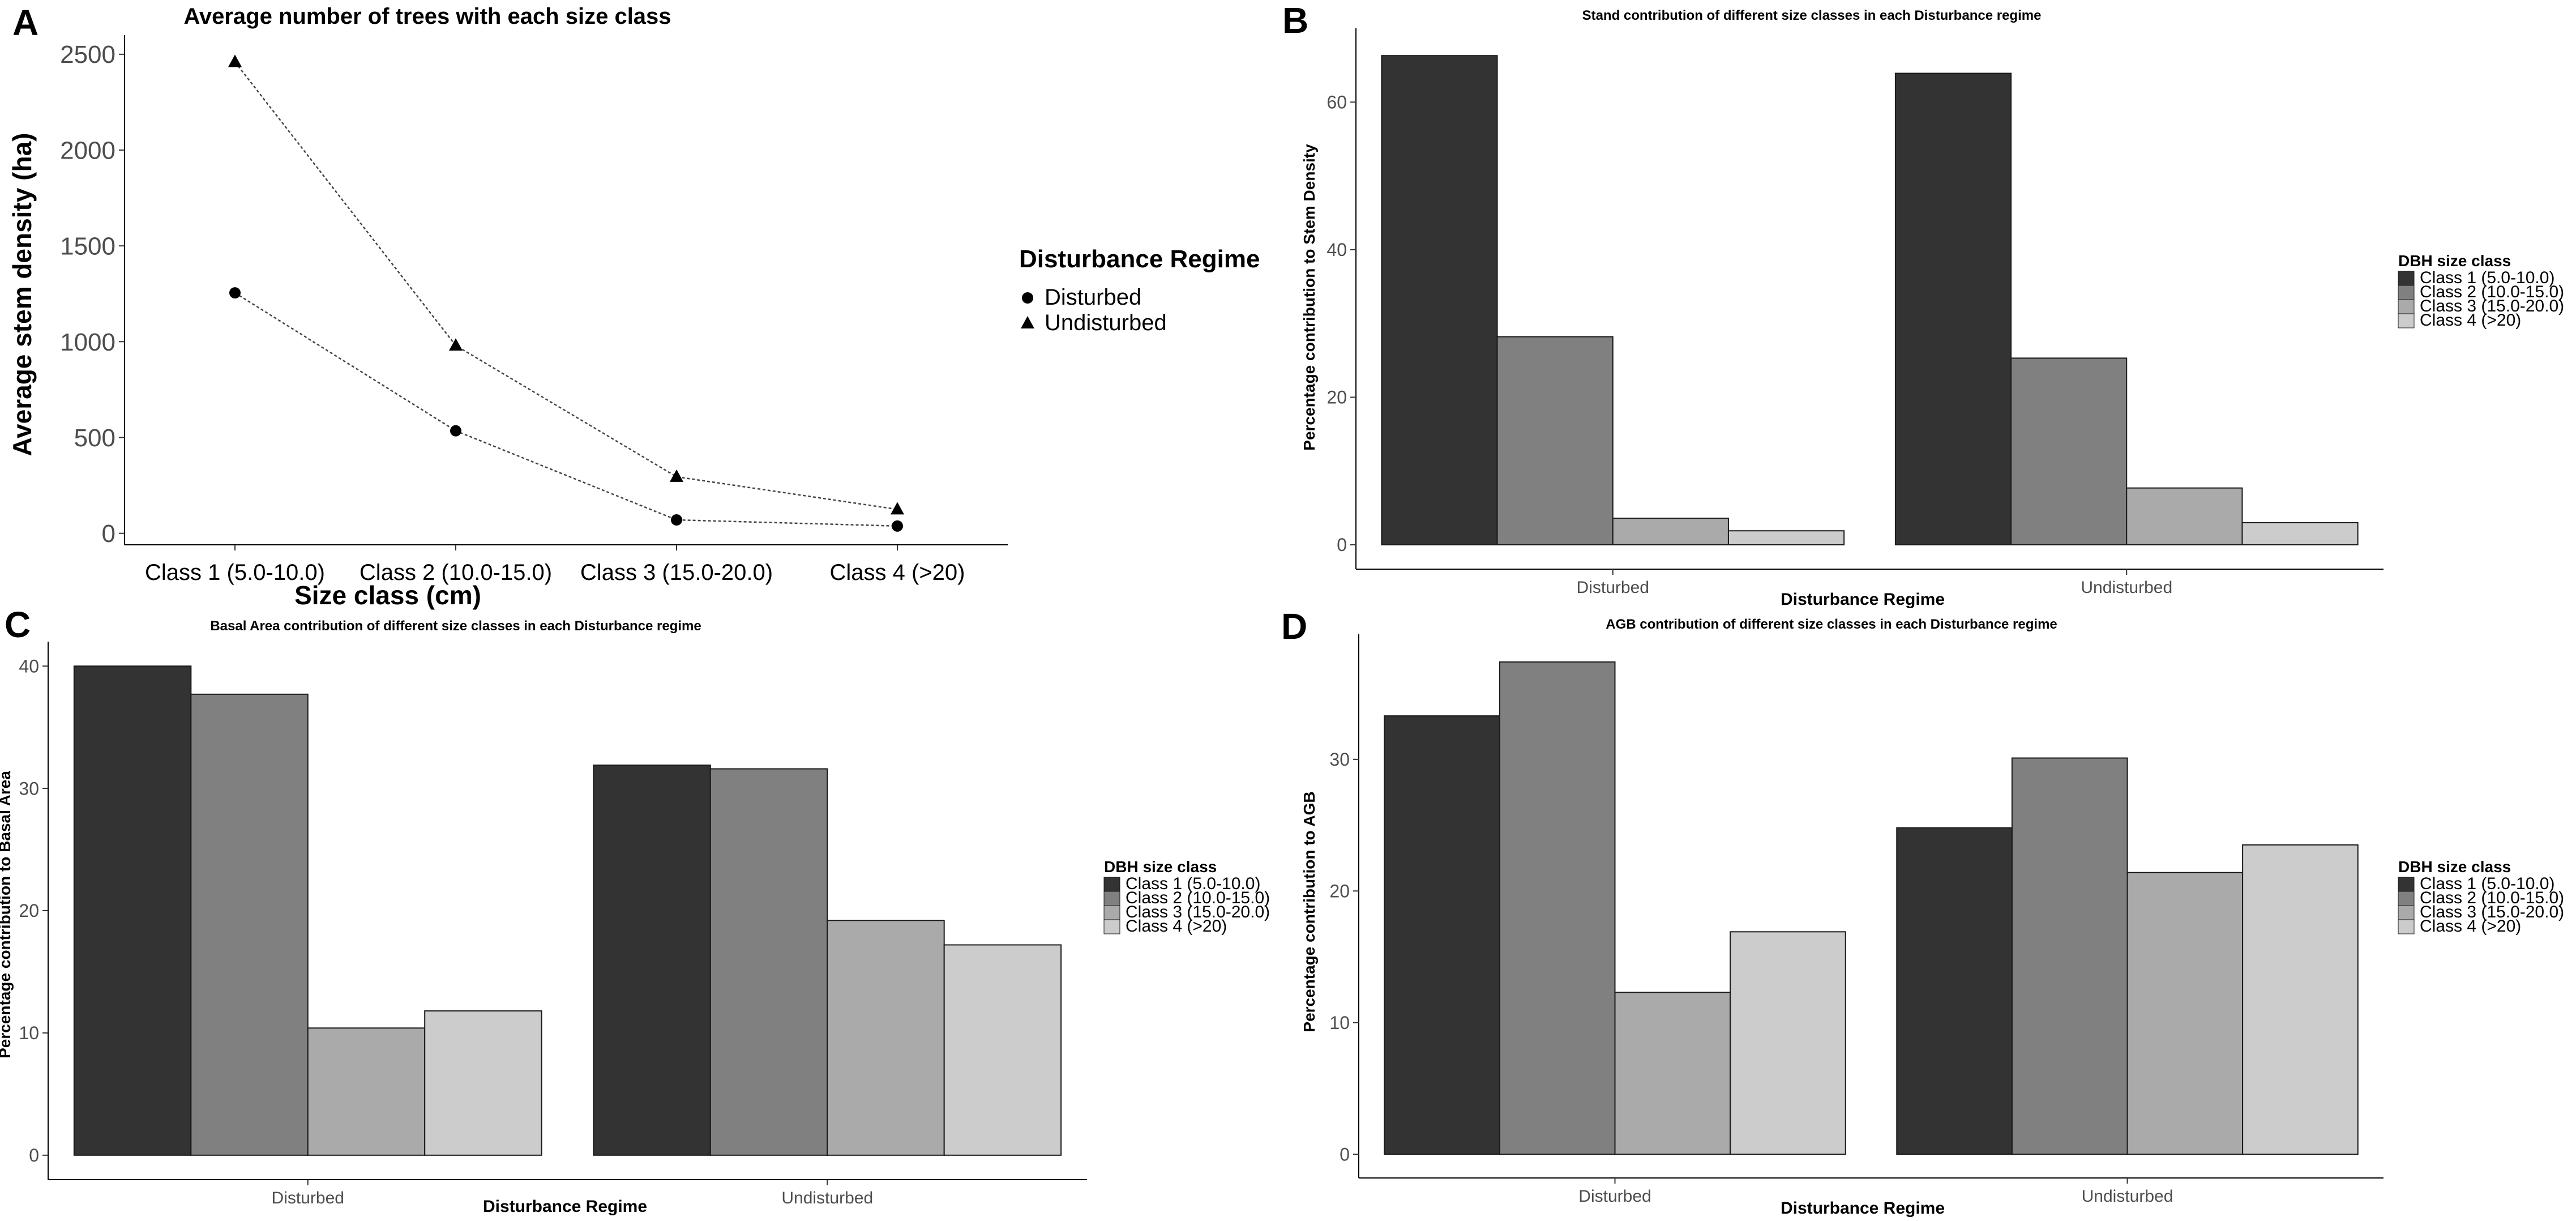 Image resolution: width=2576 pixels, height=1221 pixels. What do you see at coordinates (1294, 626) in the screenshot?
I see `panel-letter: D` at bounding box center [1294, 626].